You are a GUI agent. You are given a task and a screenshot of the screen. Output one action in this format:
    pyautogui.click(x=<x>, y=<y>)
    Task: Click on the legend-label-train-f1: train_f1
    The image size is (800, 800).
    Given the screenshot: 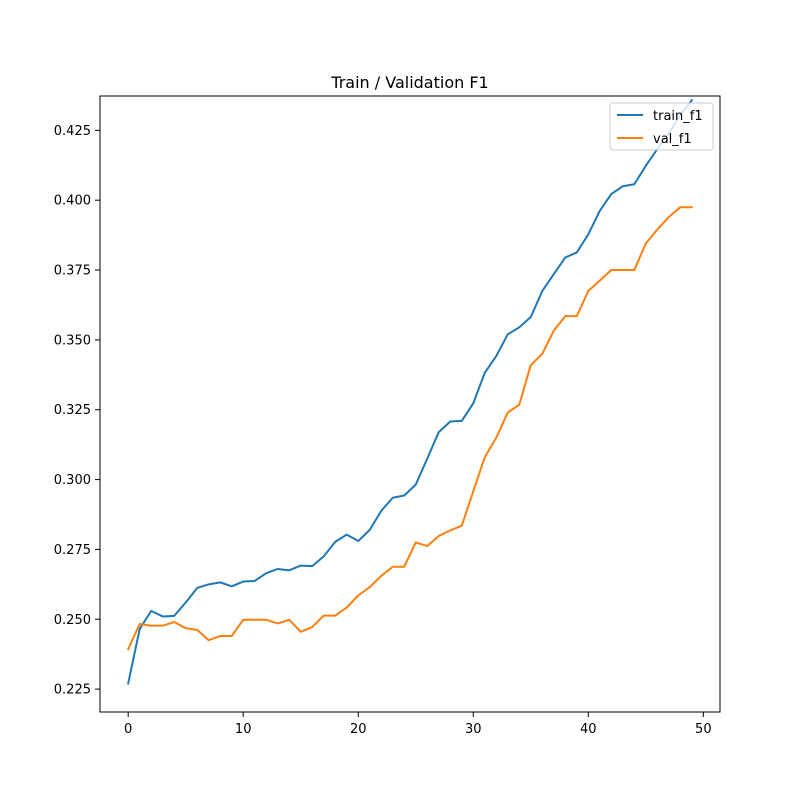 What is the action you would take?
    pyautogui.click(x=678, y=116)
    